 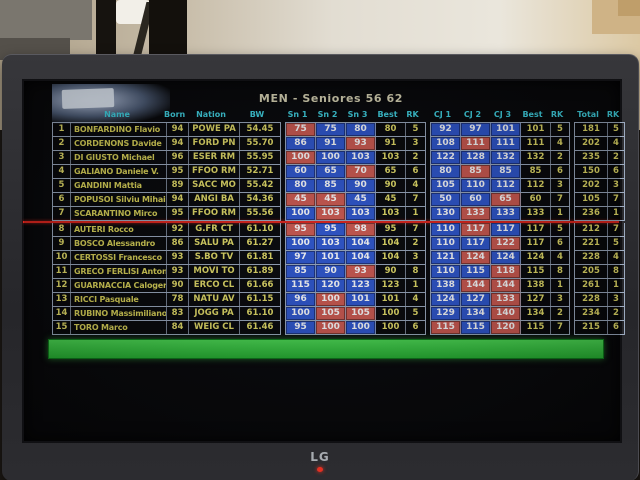 I want to click on cell-born: 93, so click(x=178, y=257).